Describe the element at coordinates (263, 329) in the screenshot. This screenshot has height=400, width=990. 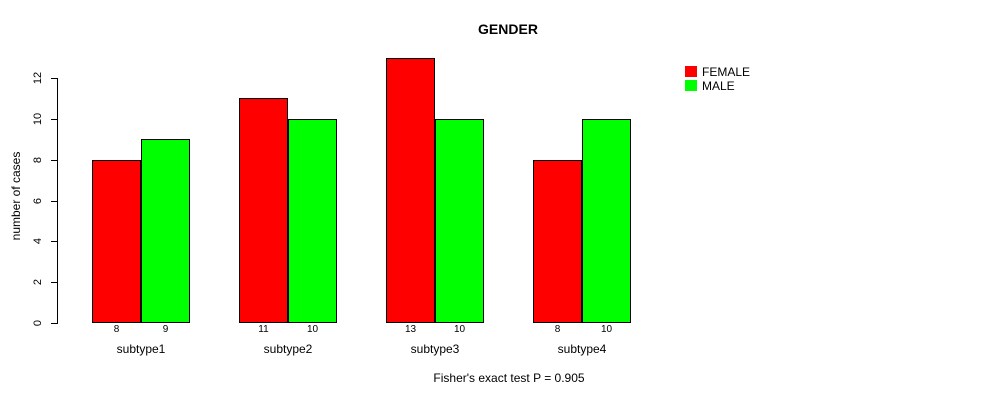
I see `bar-value-label: 11` at that location.